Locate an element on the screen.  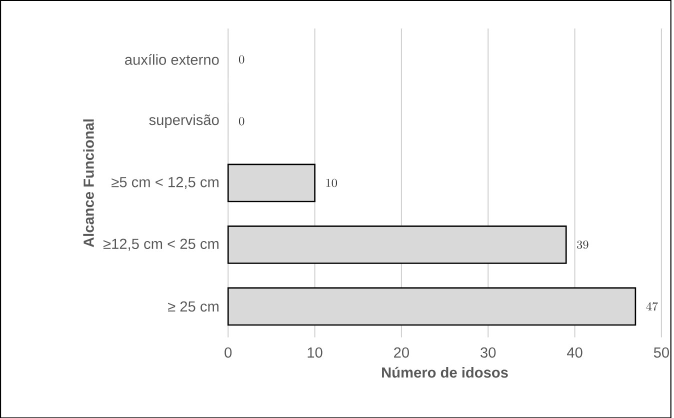
x-tick-label: 20 is located at coordinates (401, 352).